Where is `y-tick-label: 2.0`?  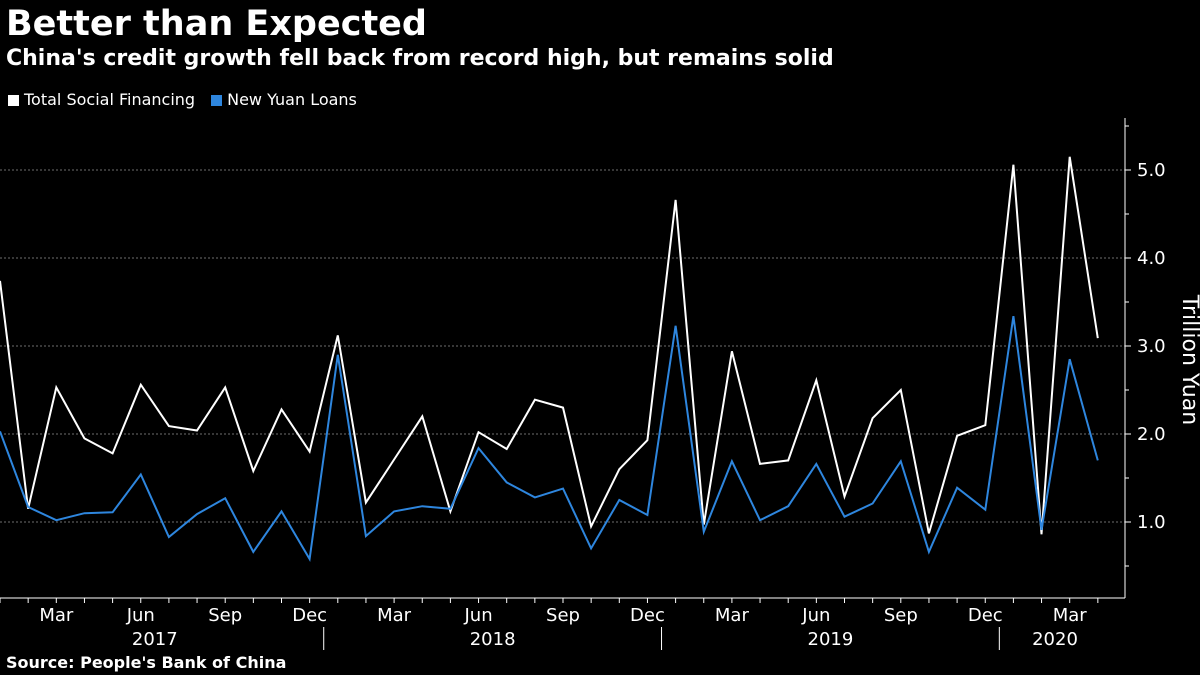
y-tick-label: 2.0 is located at coordinates (1151, 434).